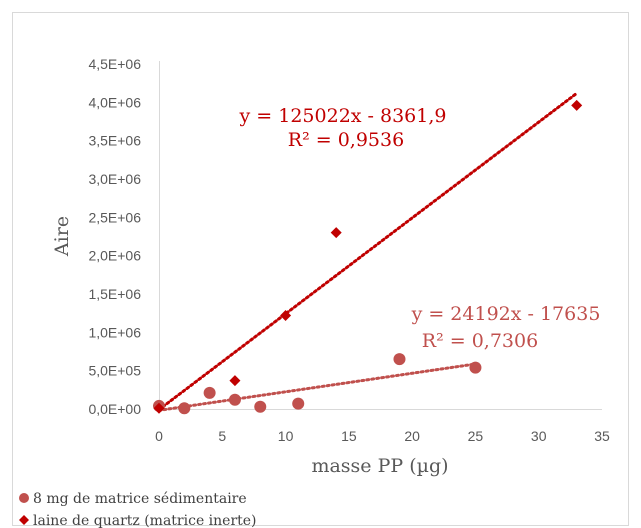  Describe the element at coordinates (222, 436) in the screenshot. I see `x-tick-label: 5` at that location.